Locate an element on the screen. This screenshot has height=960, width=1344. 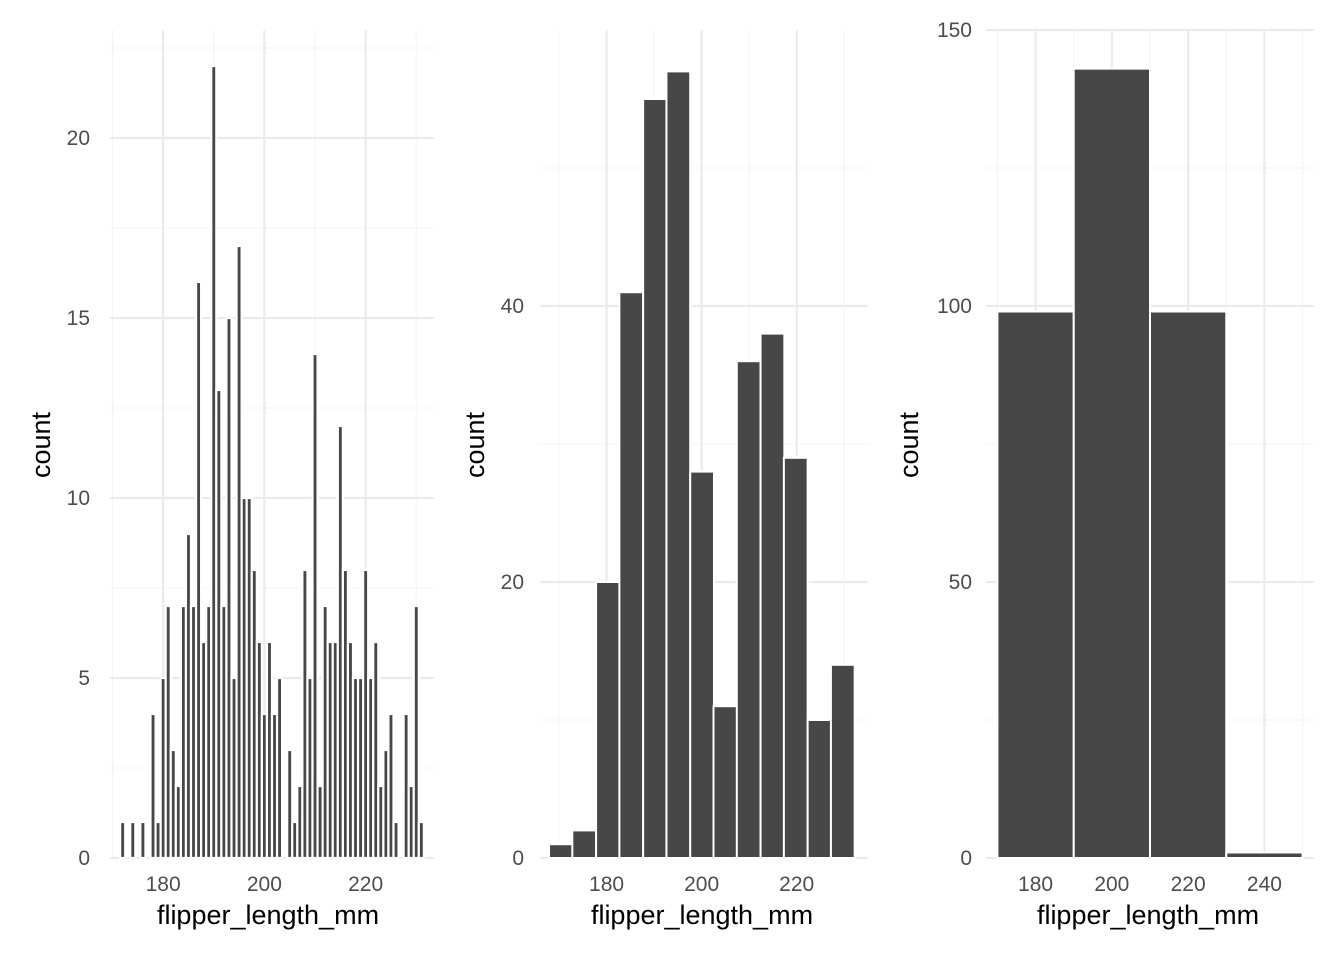
x-tick-label: 240 is located at coordinates (1264, 884).